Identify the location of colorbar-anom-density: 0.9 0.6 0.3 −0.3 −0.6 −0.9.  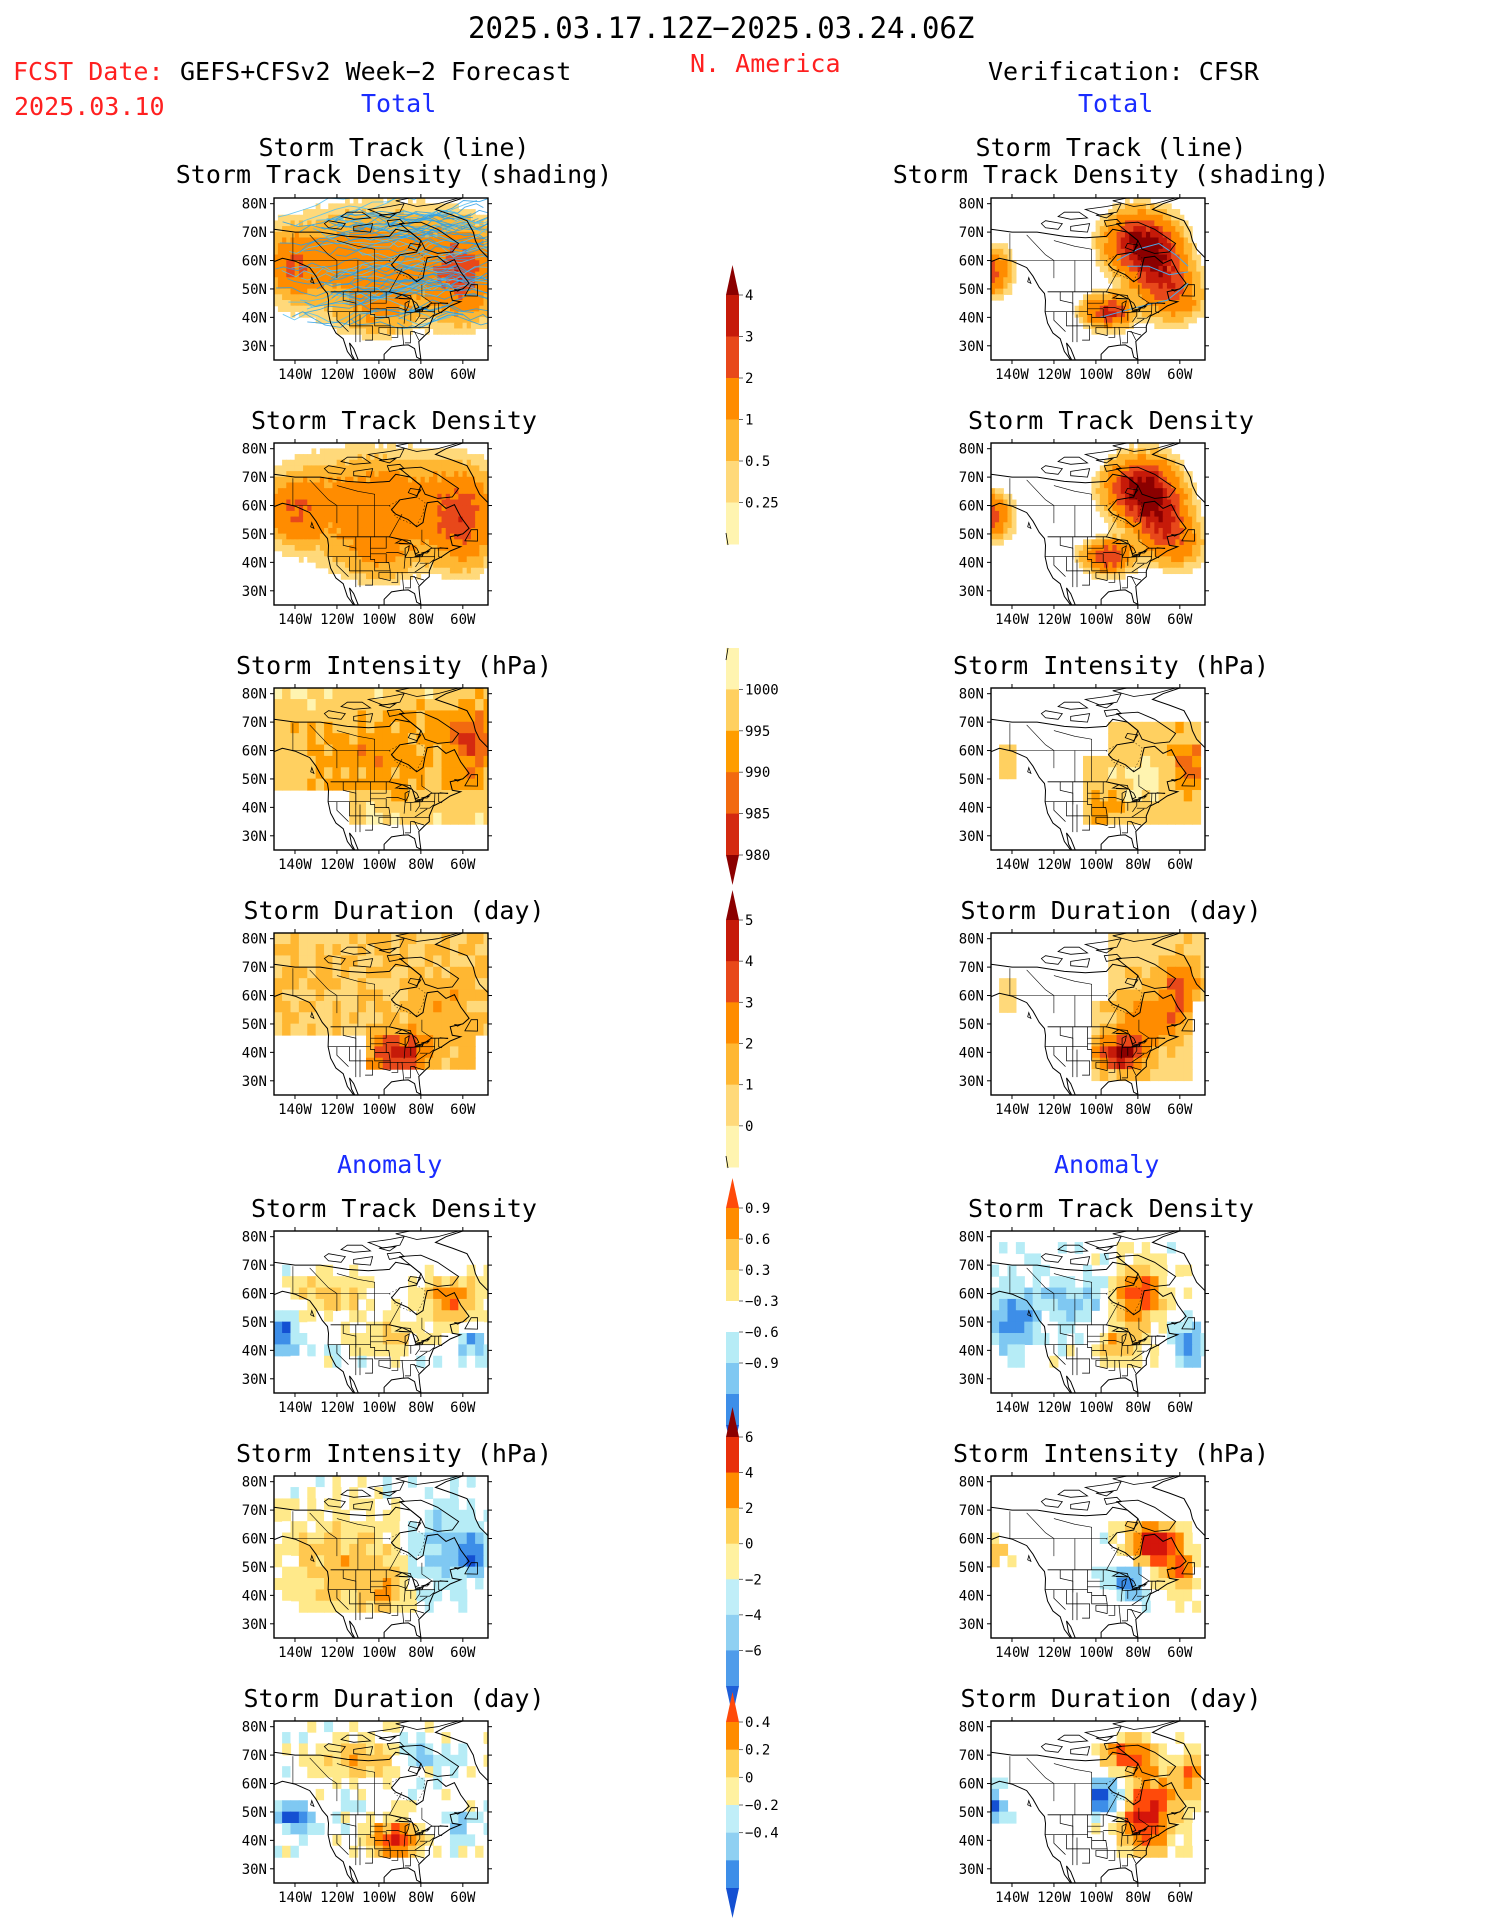
(760, 1316).